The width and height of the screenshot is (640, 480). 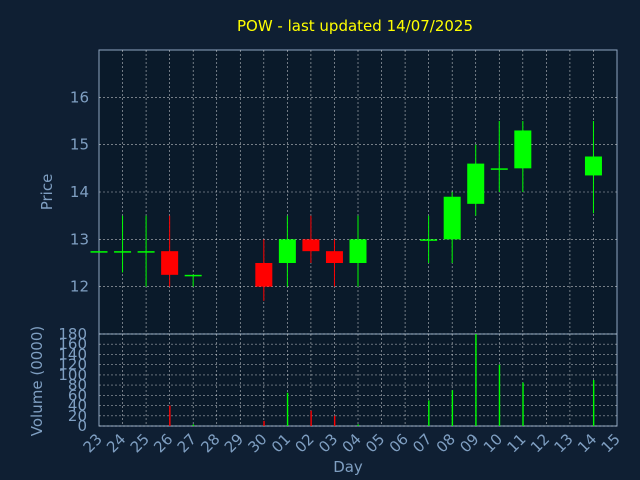 What do you see at coordinates (422, 443) in the screenshot?
I see `date-tick-label: 07` at bounding box center [422, 443].